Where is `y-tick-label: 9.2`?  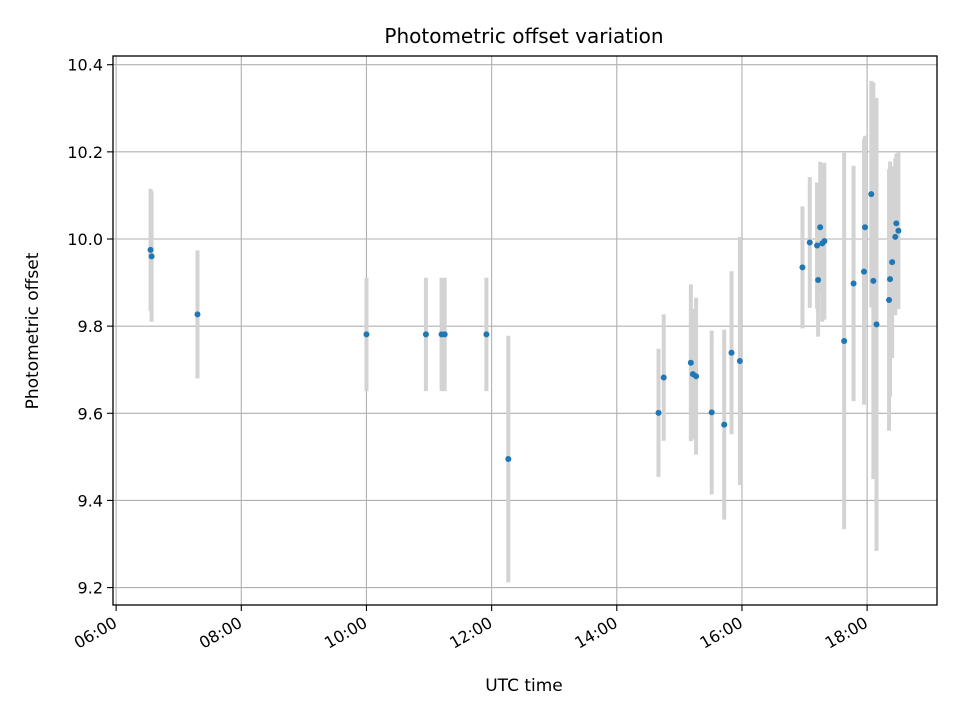
y-tick-label: 9.2 is located at coordinates (90, 588).